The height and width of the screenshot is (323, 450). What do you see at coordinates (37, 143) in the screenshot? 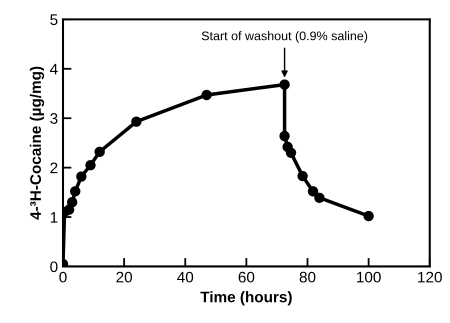
I see `y-axis-title: 4-³H-Cocaine (µg/mg)` at bounding box center [37, 143].